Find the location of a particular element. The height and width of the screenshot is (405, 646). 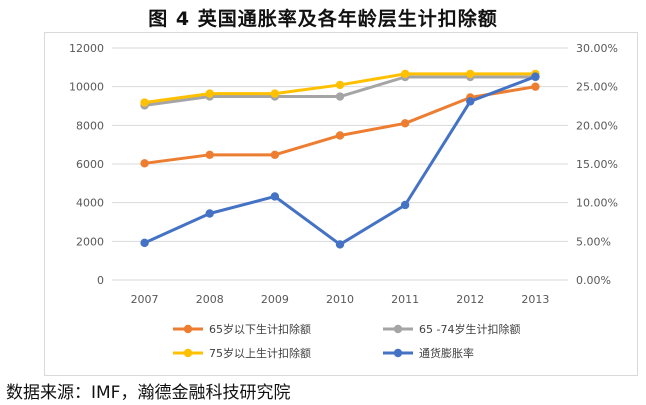

x-tick-label: 2010 is located at coordinates (340, 299).